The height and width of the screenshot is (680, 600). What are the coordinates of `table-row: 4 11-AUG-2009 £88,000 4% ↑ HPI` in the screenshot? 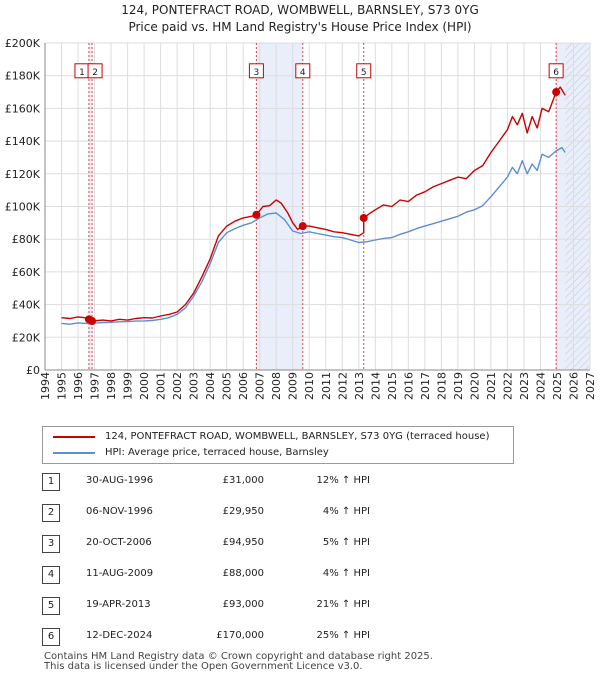 It's located at (222, 574).